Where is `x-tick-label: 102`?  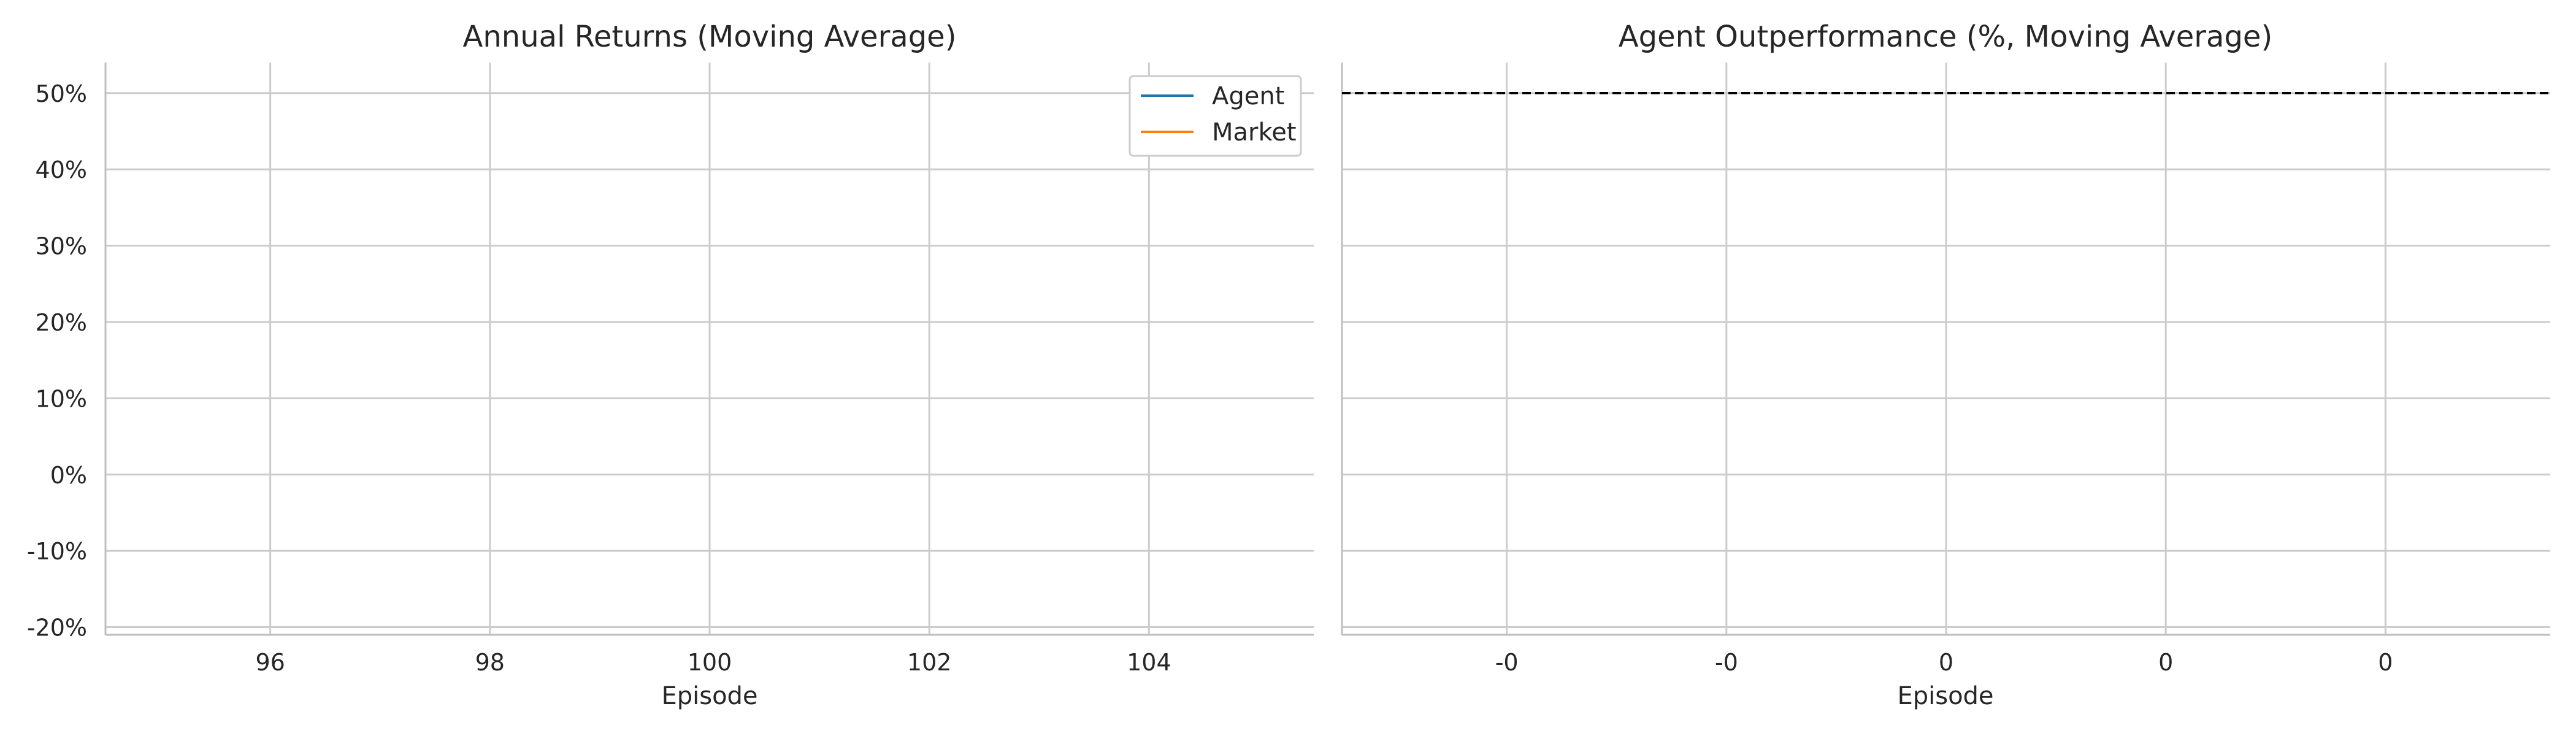
x-tick-label: 102 is located at coordinates (929, 662).